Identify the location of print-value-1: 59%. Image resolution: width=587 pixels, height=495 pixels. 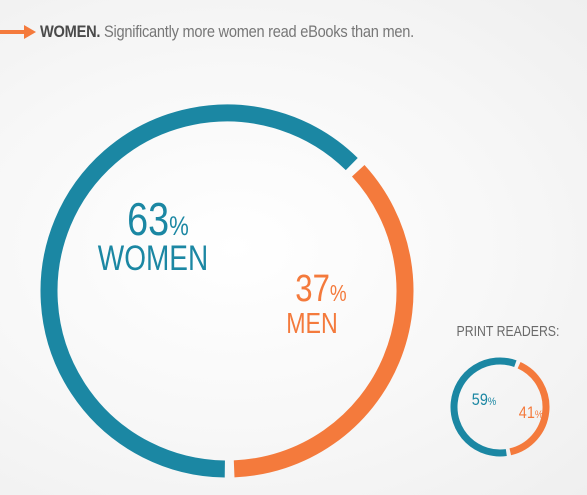
(484, 400).